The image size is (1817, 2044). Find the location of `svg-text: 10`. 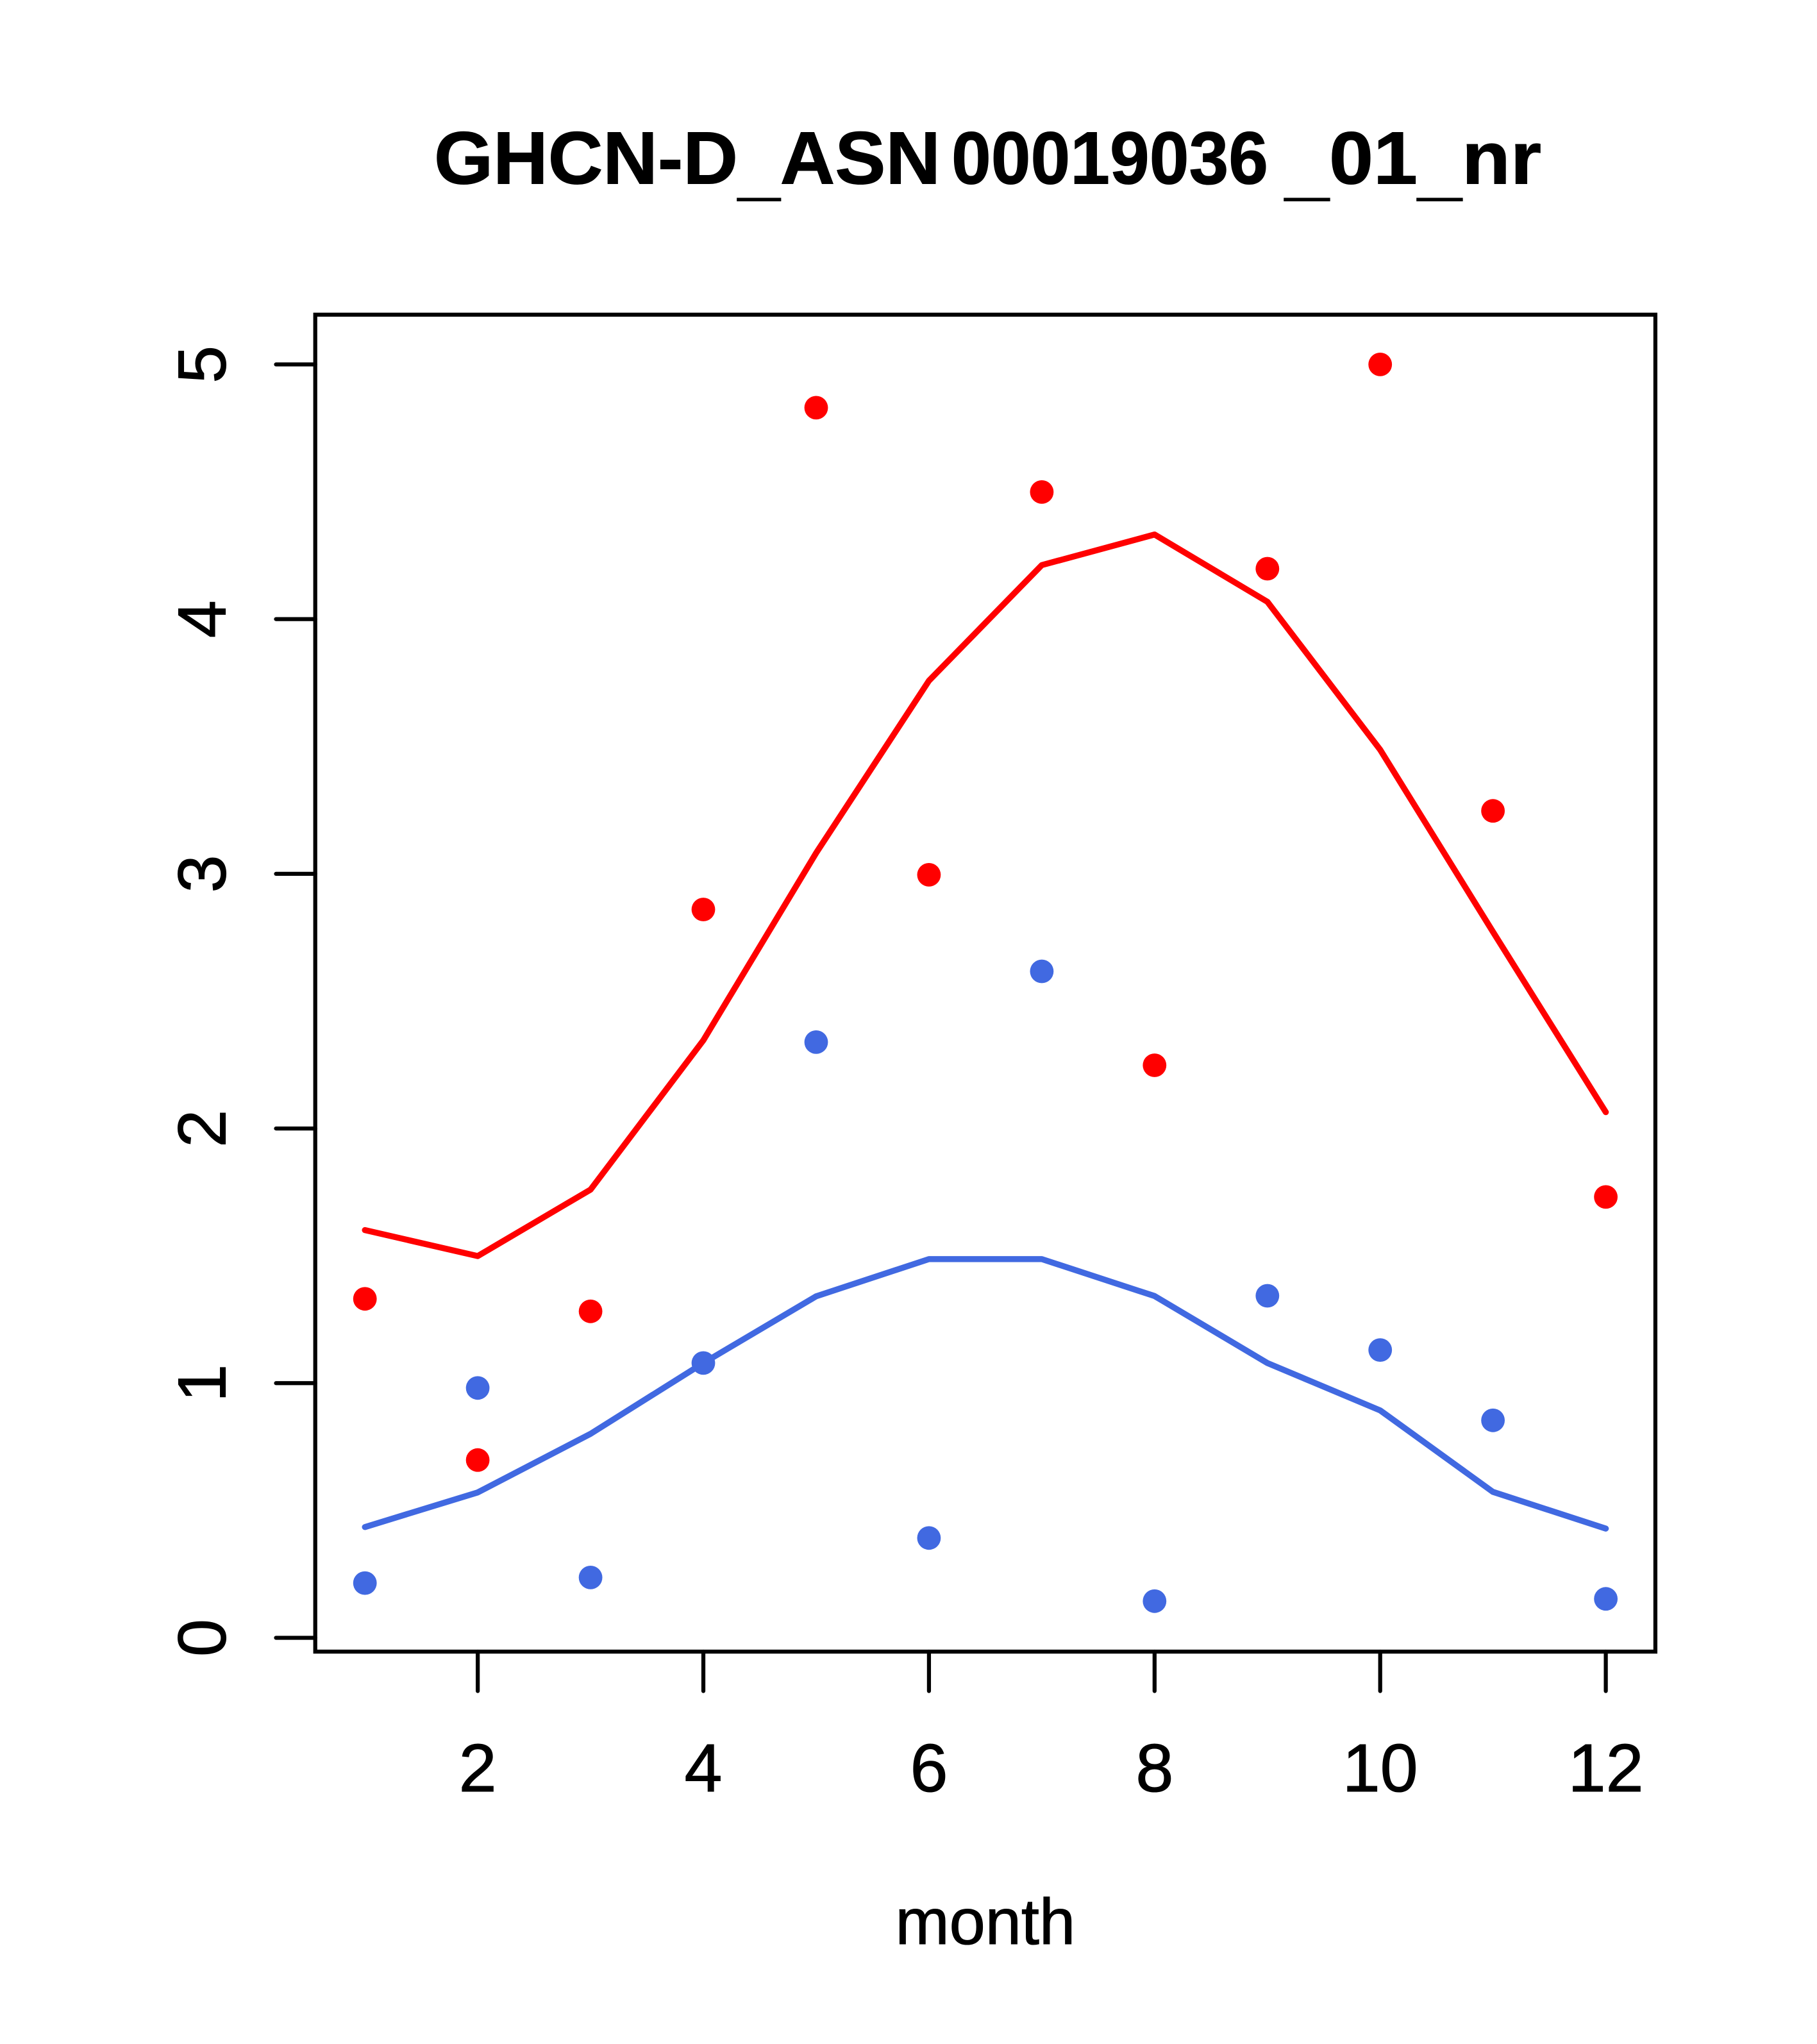

svg-text: 10 is located at coordinates (1381, 1768).